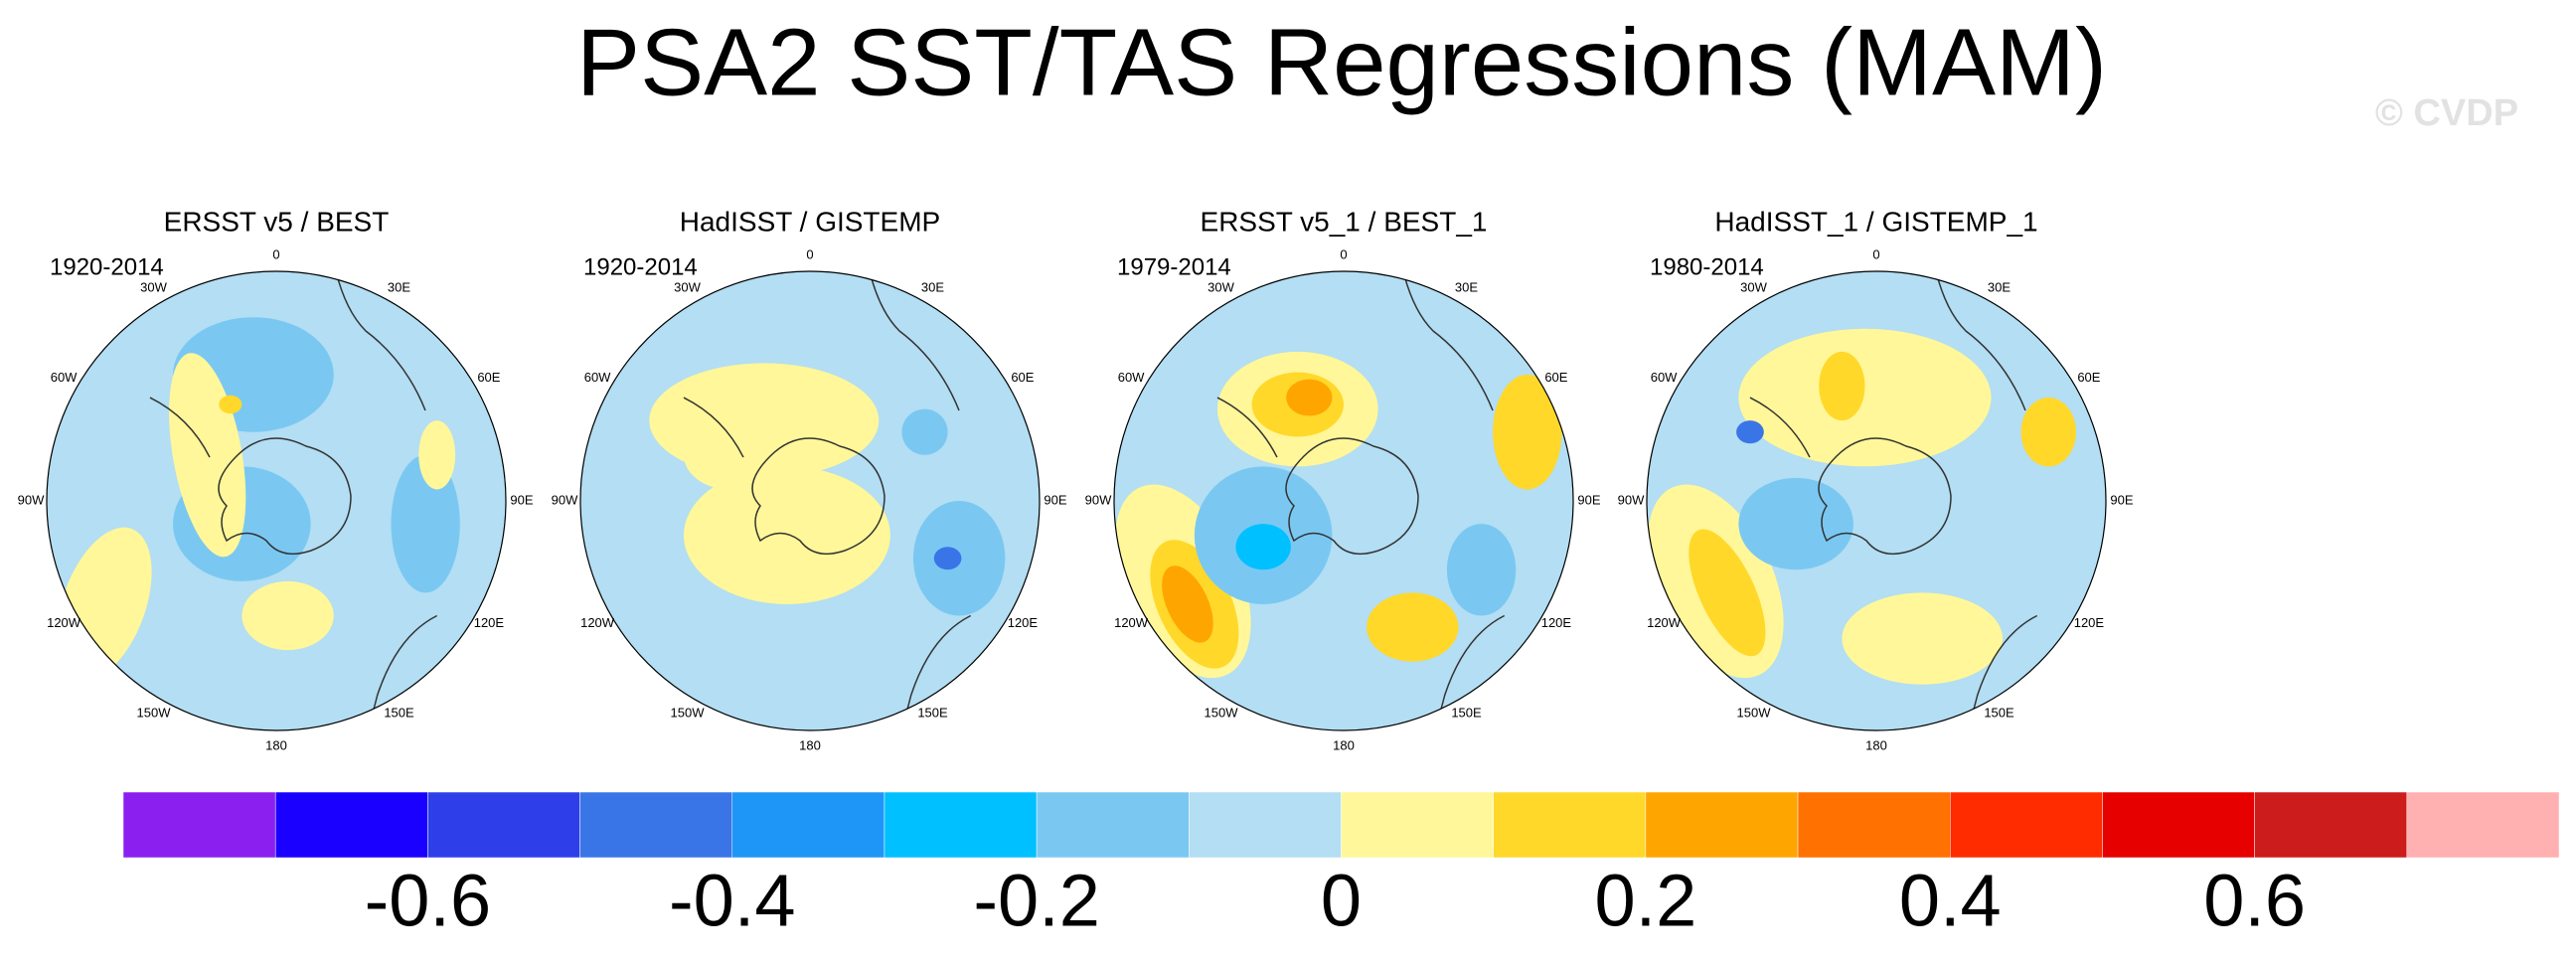 This screenshot has height=965, width=2576. Describe the element at coordinates (1950, 901) in the screenshot. I see `colorbar-label: 0.4` at that location.